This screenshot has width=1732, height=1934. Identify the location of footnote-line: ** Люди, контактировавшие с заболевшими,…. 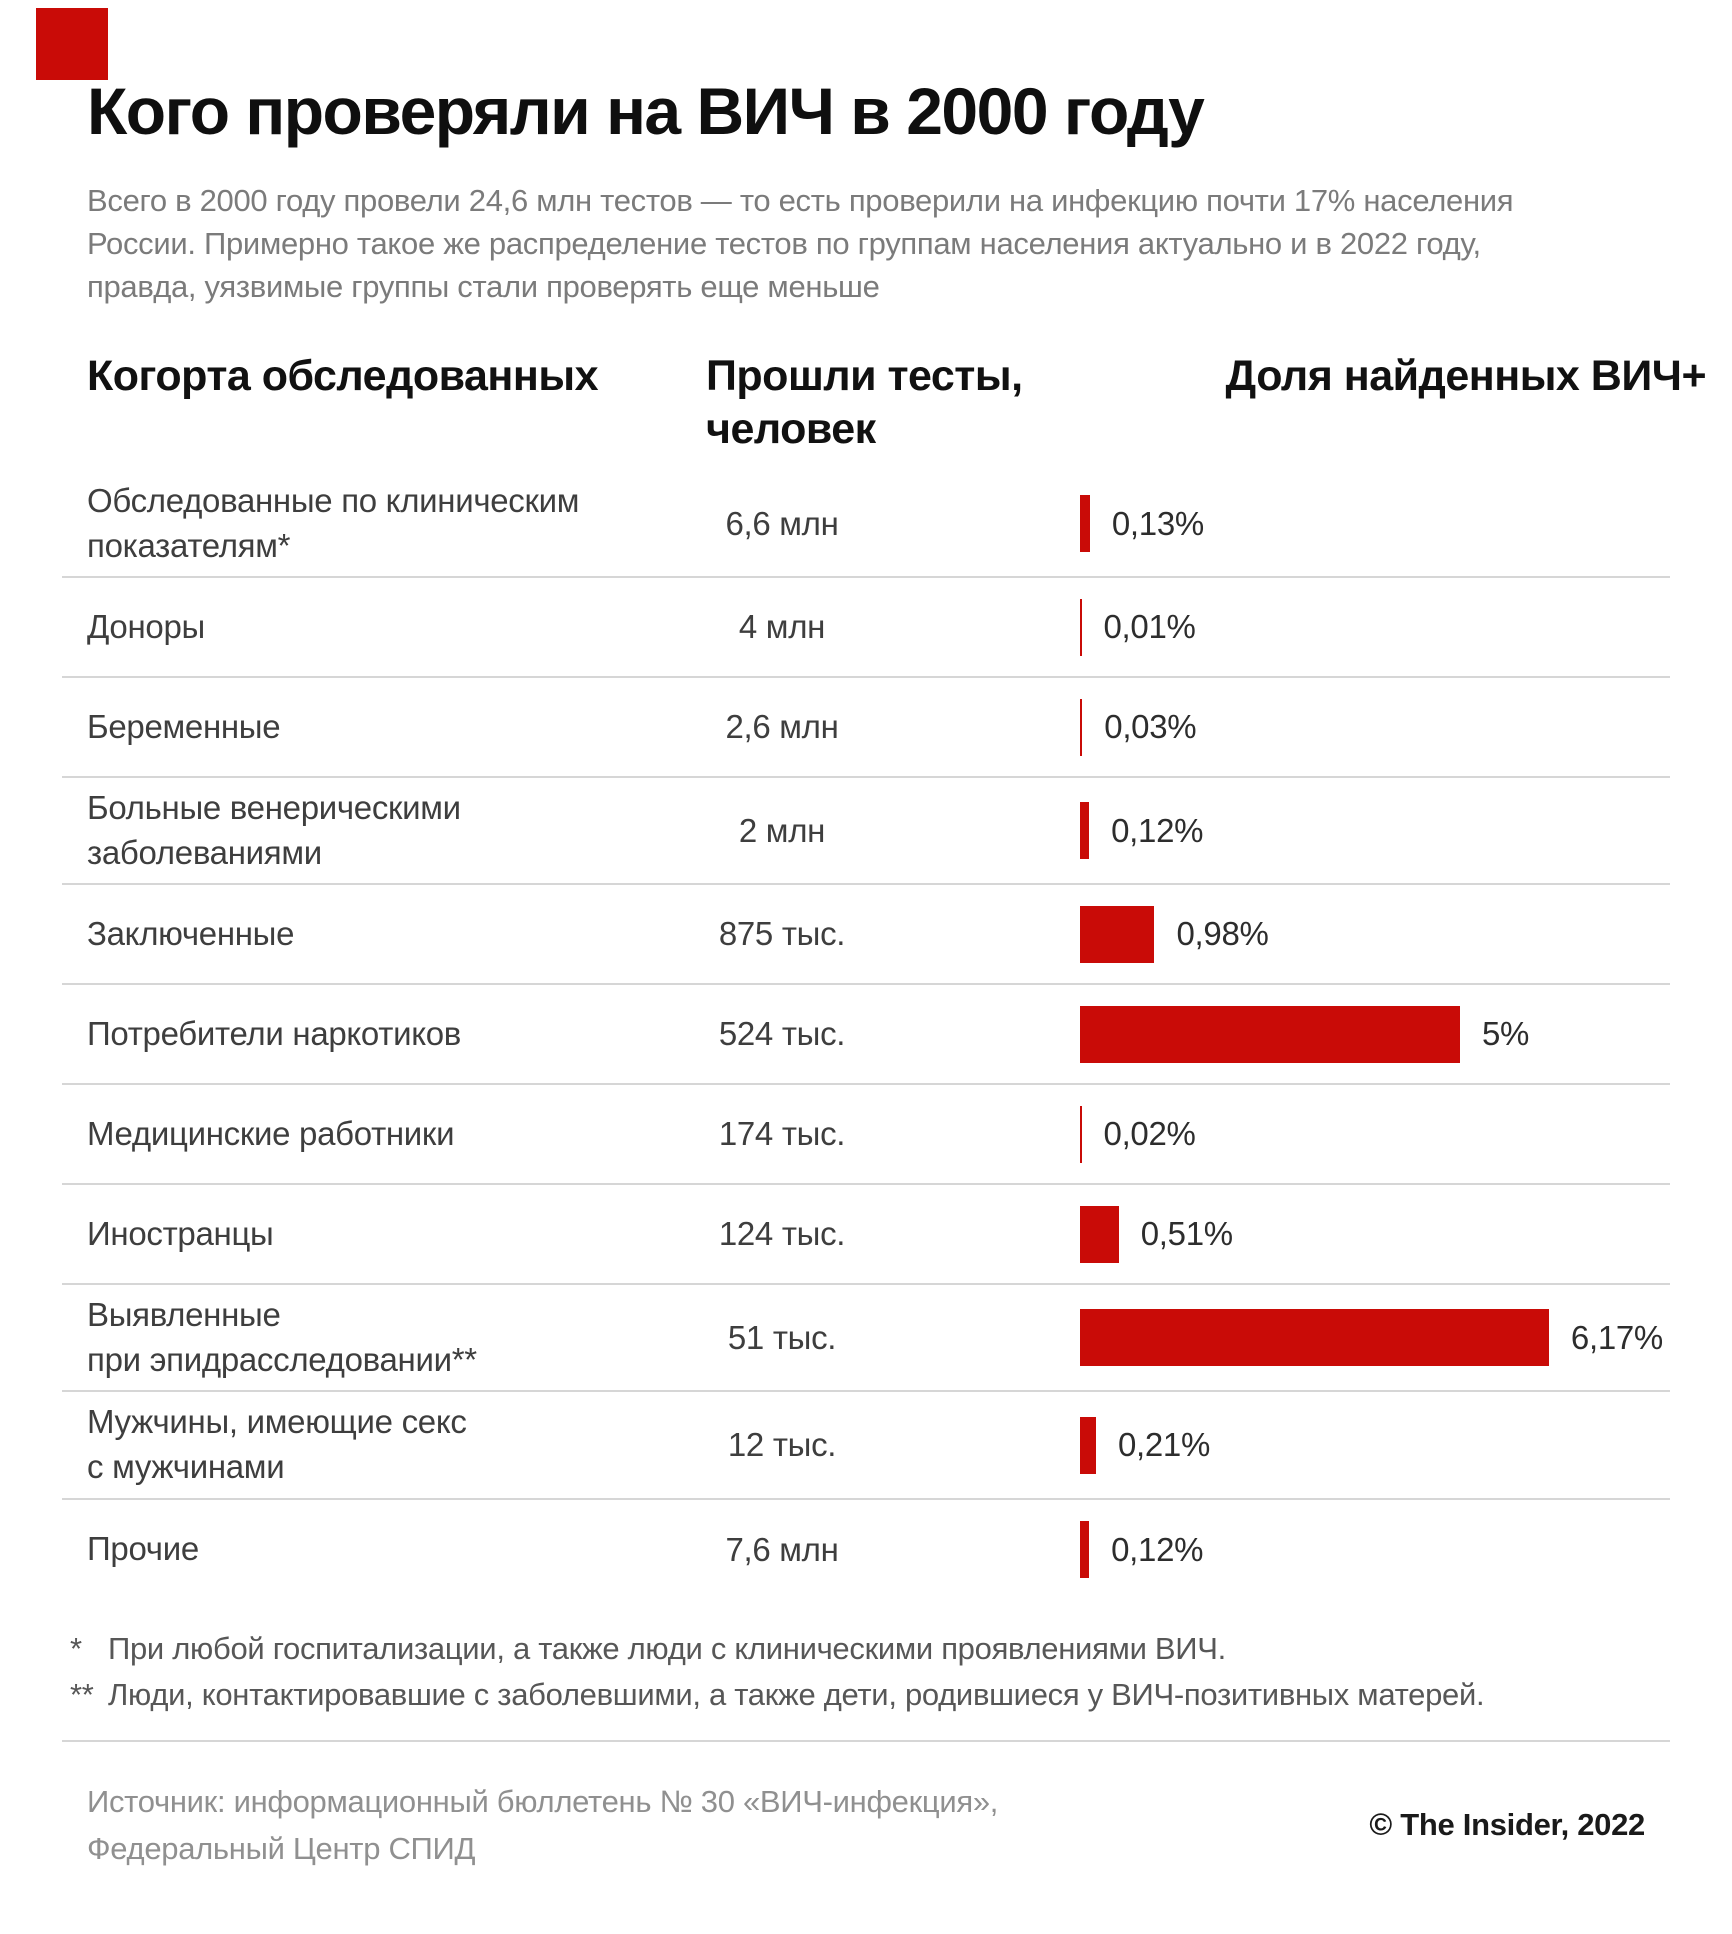
(870, 1695).